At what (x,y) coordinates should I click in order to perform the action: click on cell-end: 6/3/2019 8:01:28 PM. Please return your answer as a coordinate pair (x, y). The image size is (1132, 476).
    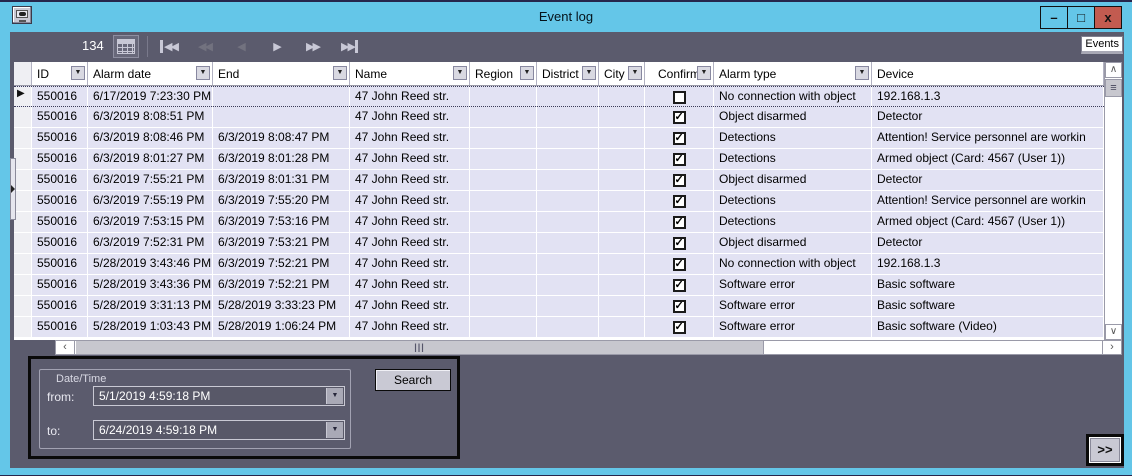
    Looking at the image, I should click on (281, 159).